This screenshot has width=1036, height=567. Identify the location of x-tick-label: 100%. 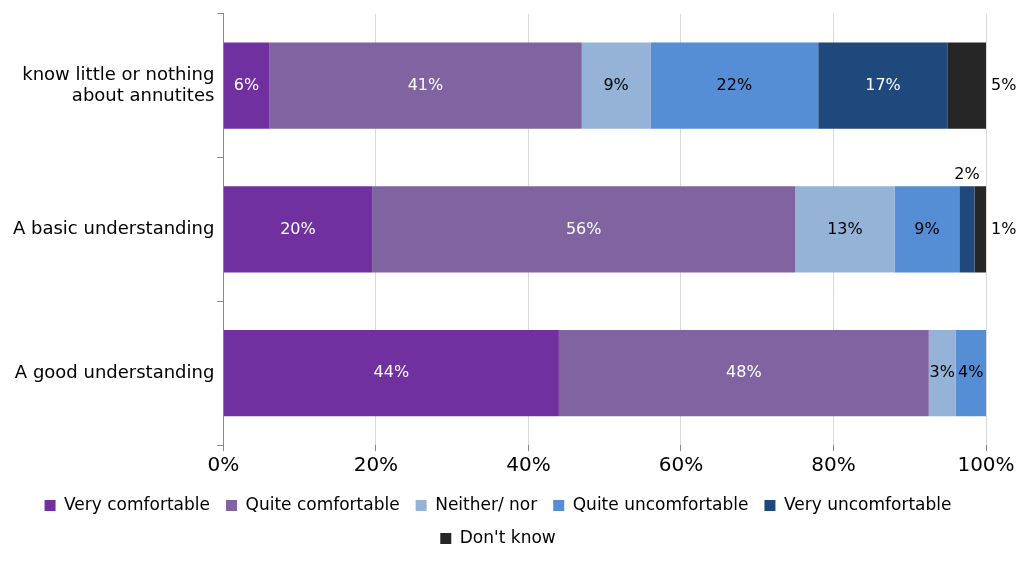
(986, 464).